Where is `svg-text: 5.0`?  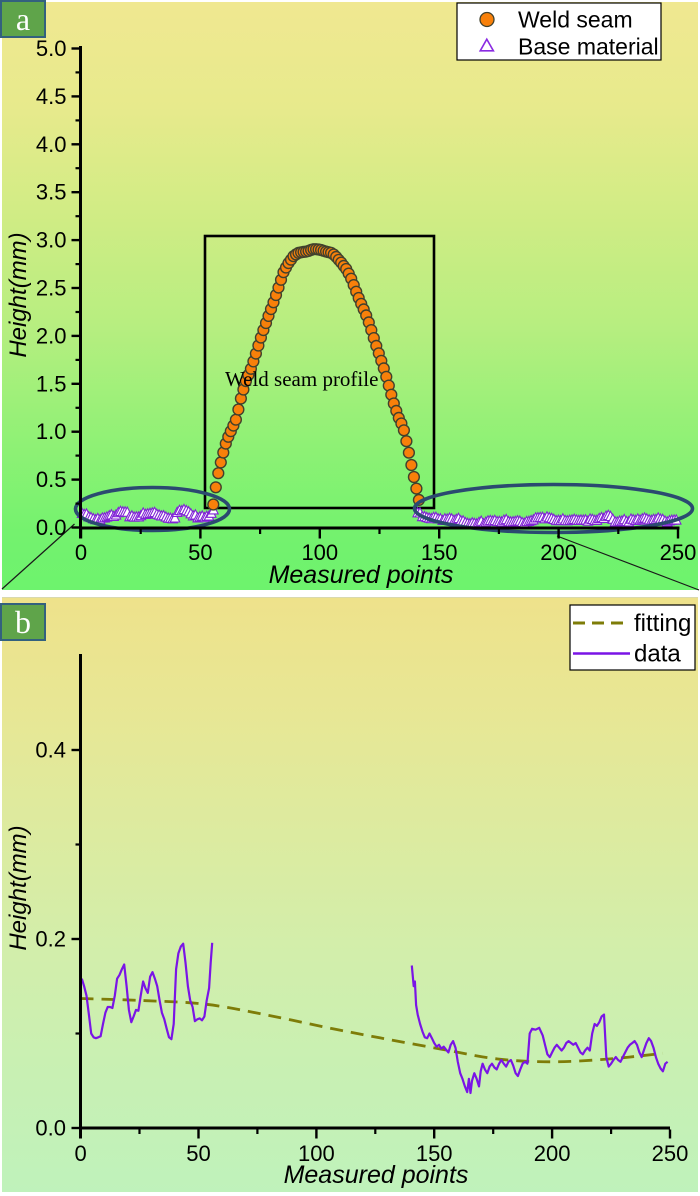
svg-text: 5.0 is located at coordinates (51, 48).